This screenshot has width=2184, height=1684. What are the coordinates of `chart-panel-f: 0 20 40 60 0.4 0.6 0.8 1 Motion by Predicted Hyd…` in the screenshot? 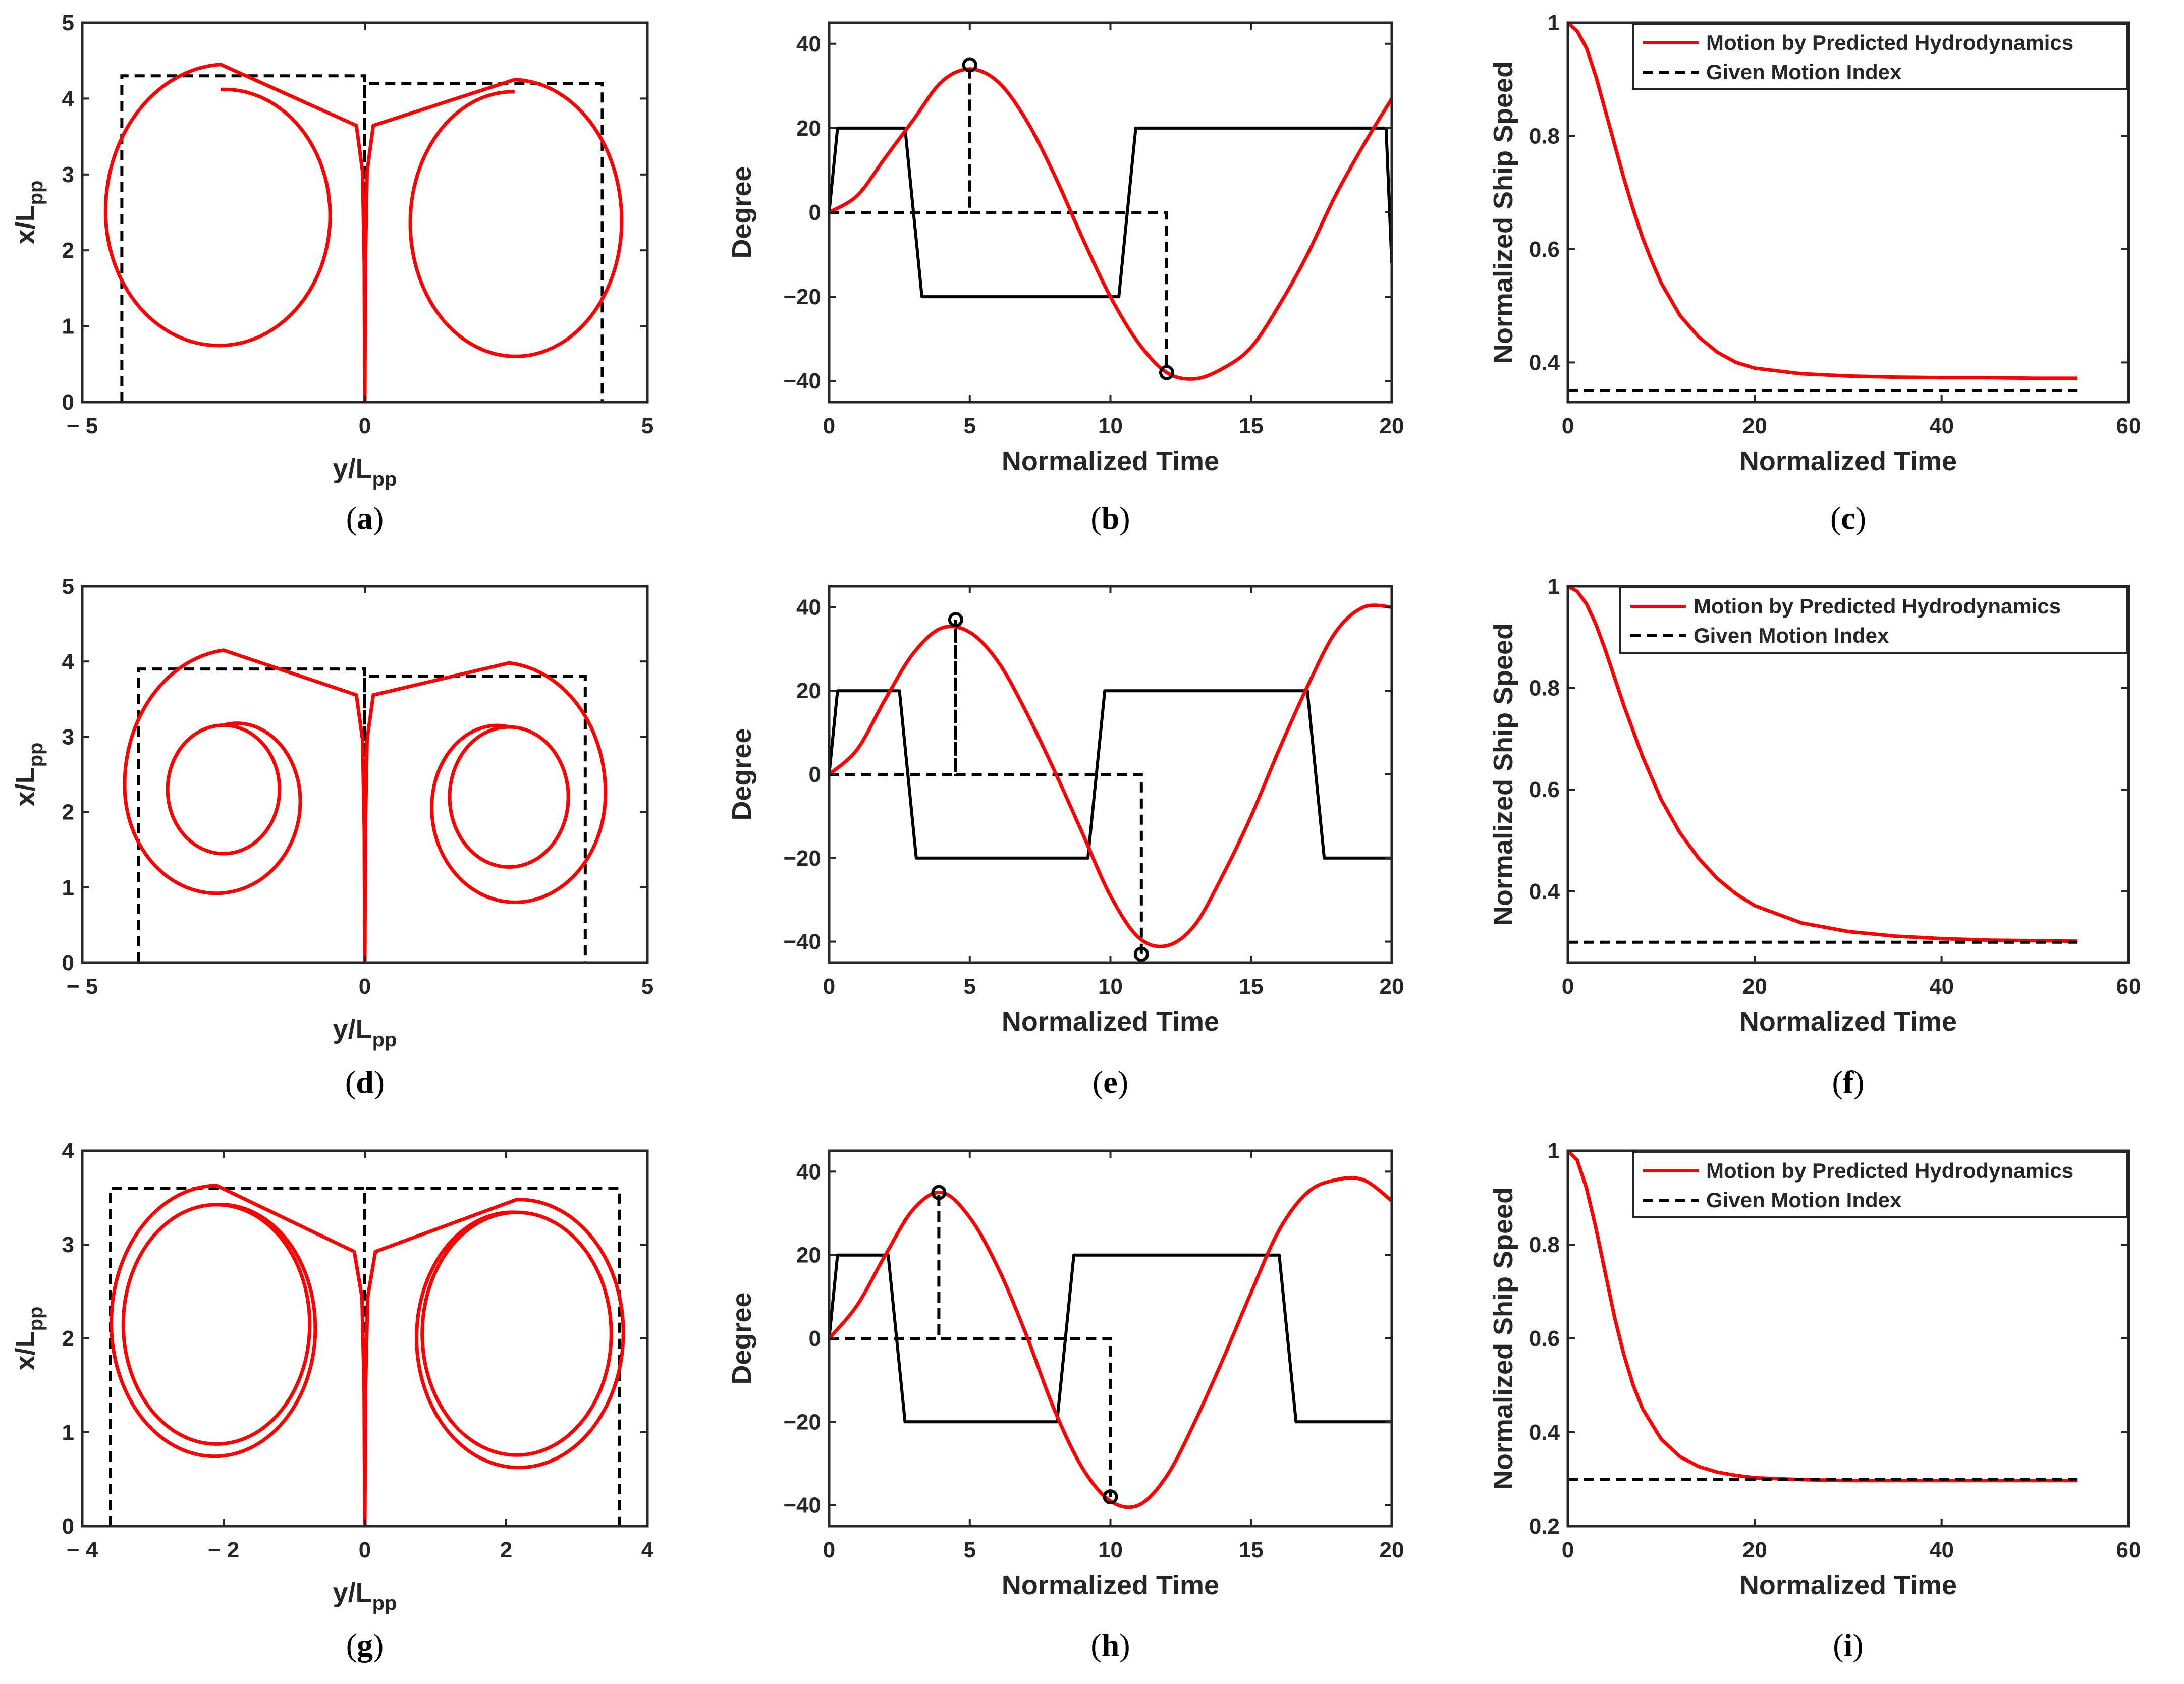 It's located at (1814, 837).